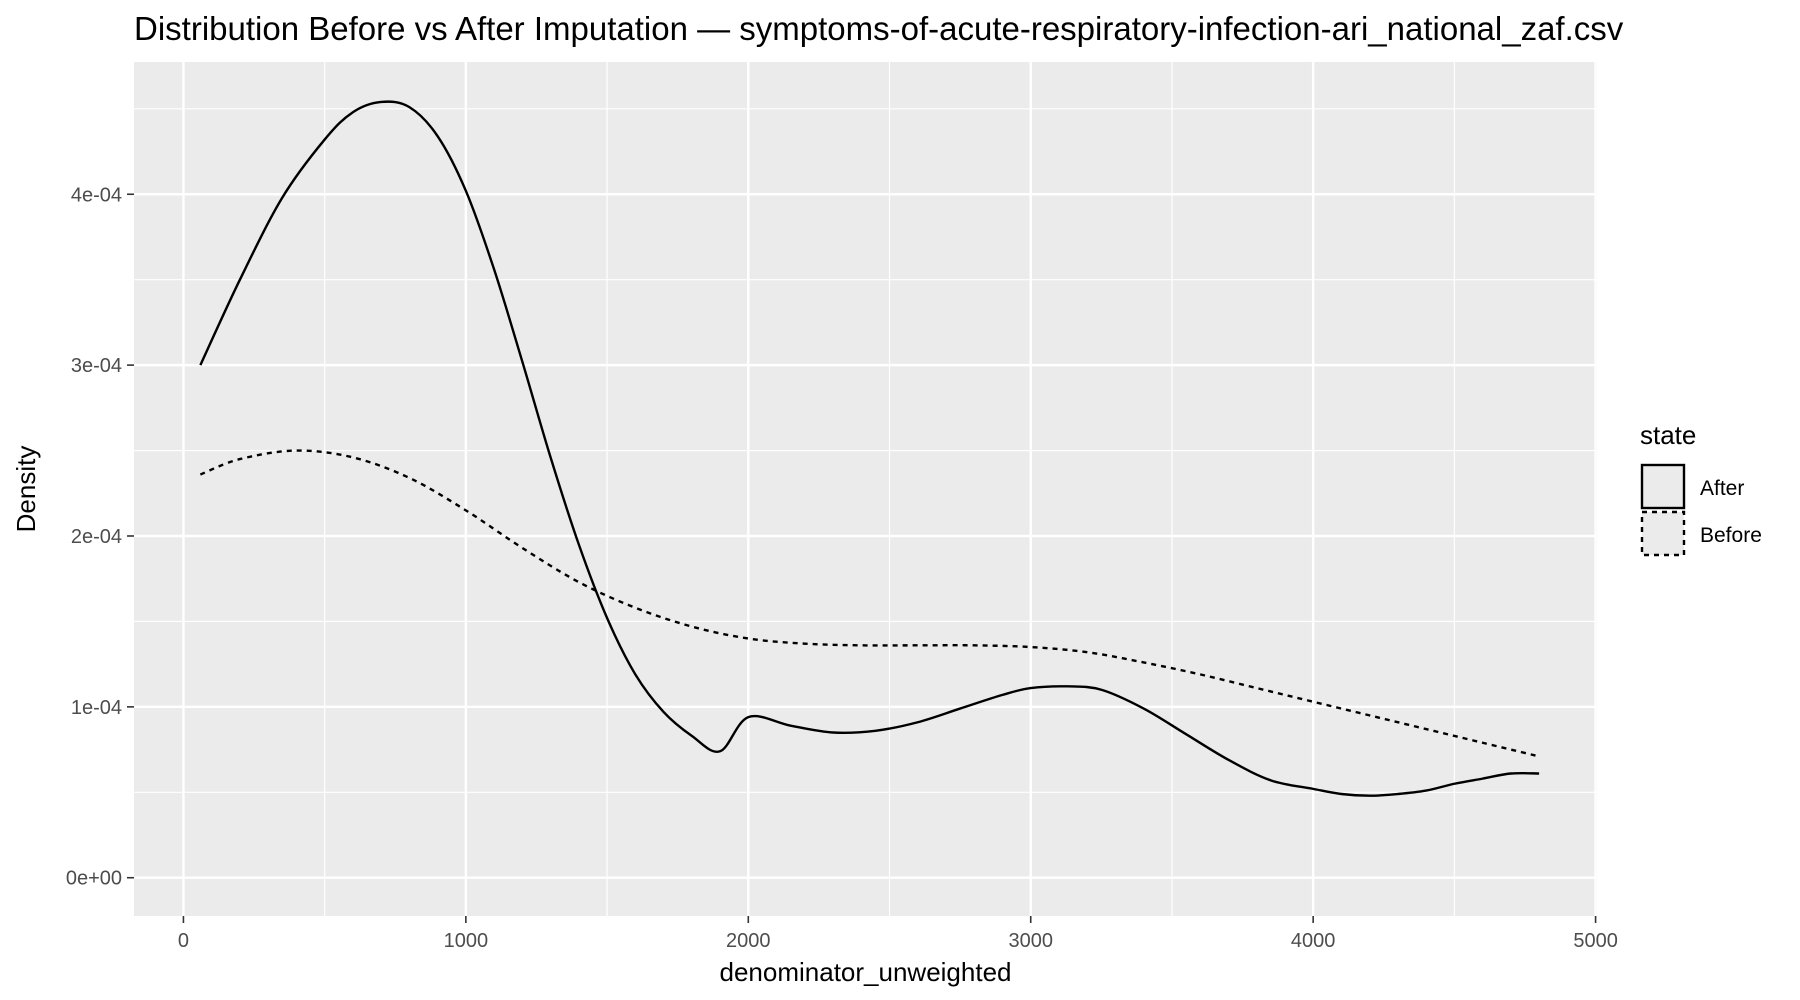  I want to click on legend: state After Before, so click(1701, 488).